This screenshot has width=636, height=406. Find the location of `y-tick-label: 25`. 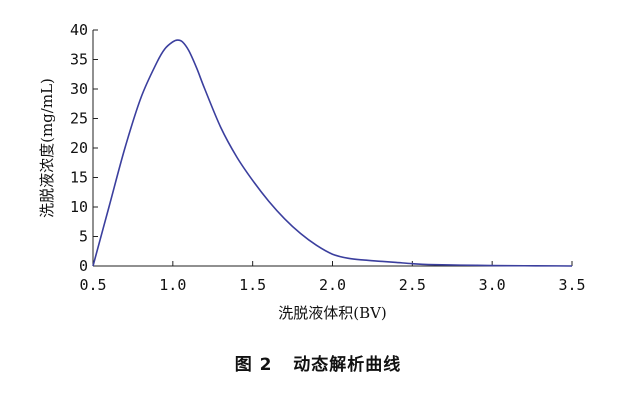

y-tick-label: 25 is located at coordinates (79, 119).